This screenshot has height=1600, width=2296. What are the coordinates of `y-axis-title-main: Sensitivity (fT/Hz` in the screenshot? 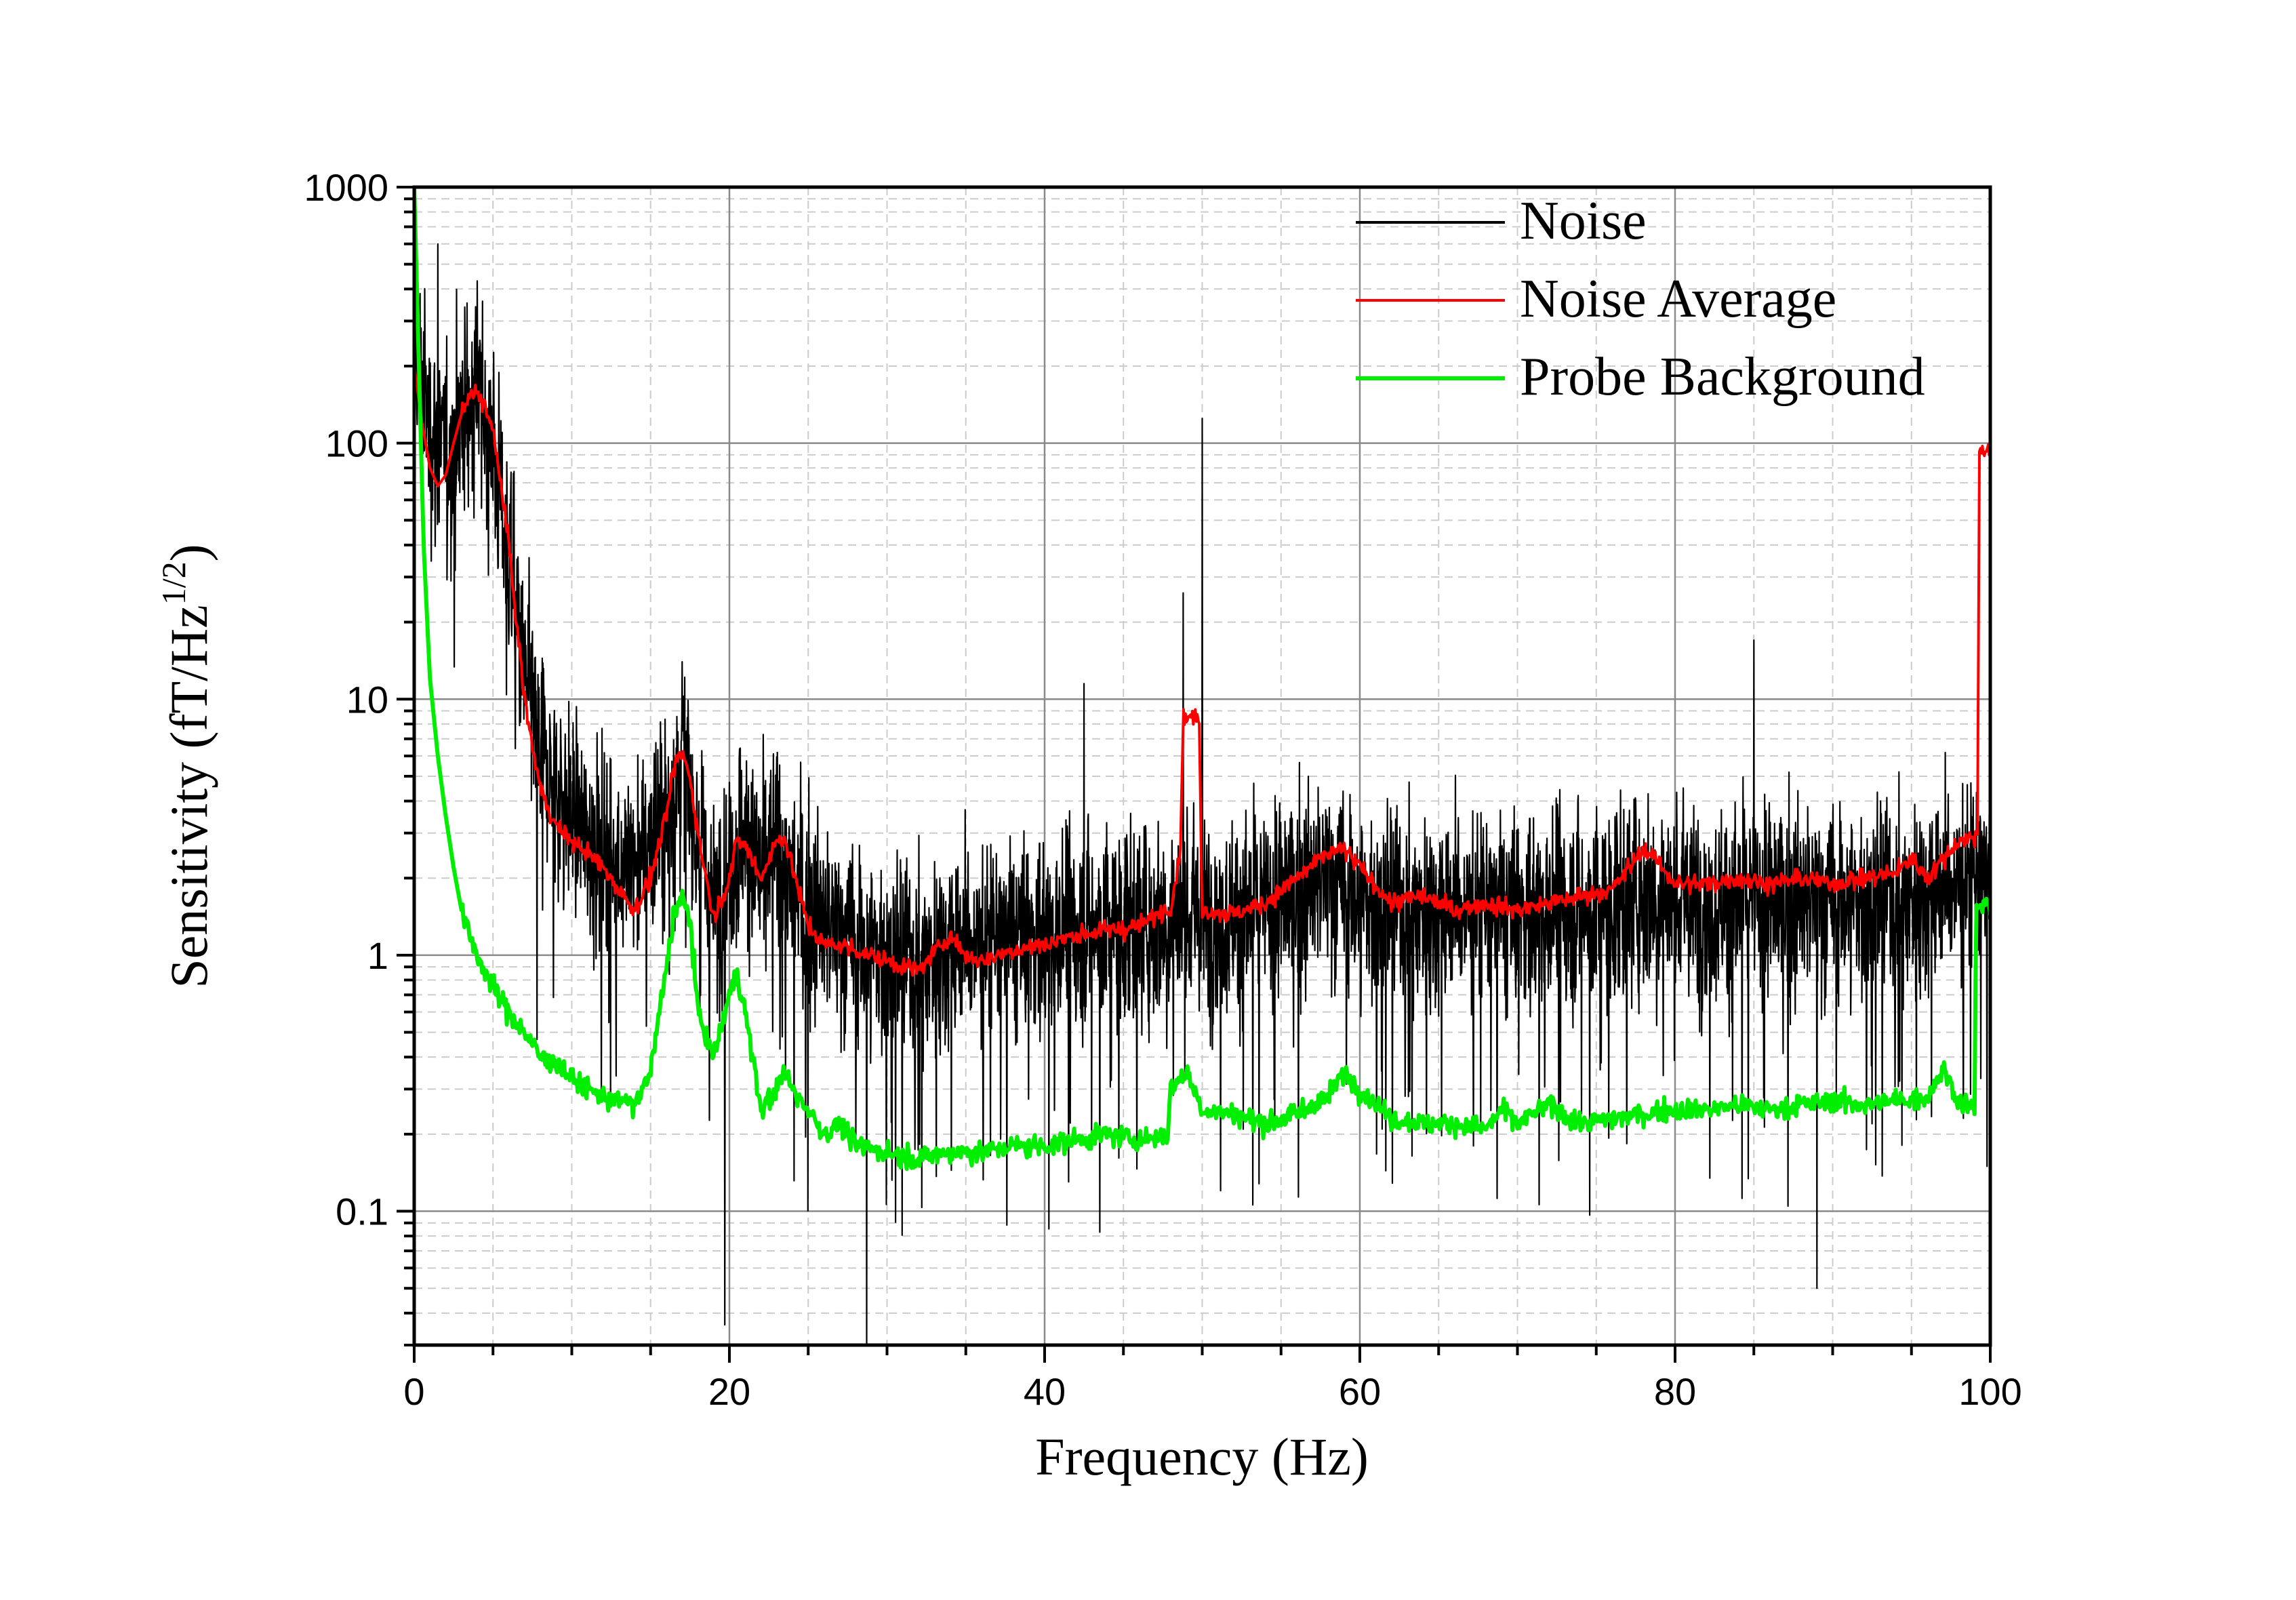 It's located at (188, 796).